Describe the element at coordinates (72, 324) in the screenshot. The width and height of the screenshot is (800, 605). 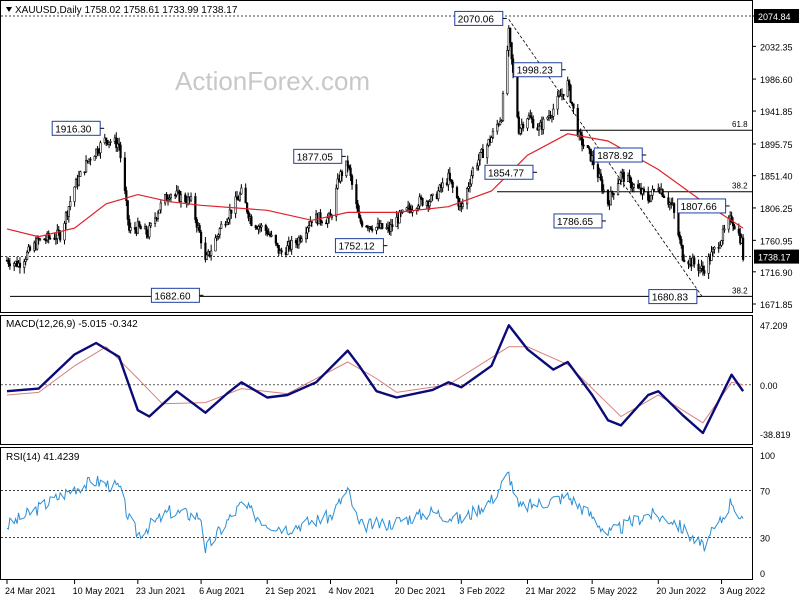
I see `macd-label: MACD(12,26,9) -5.015 -0.342` at that location.